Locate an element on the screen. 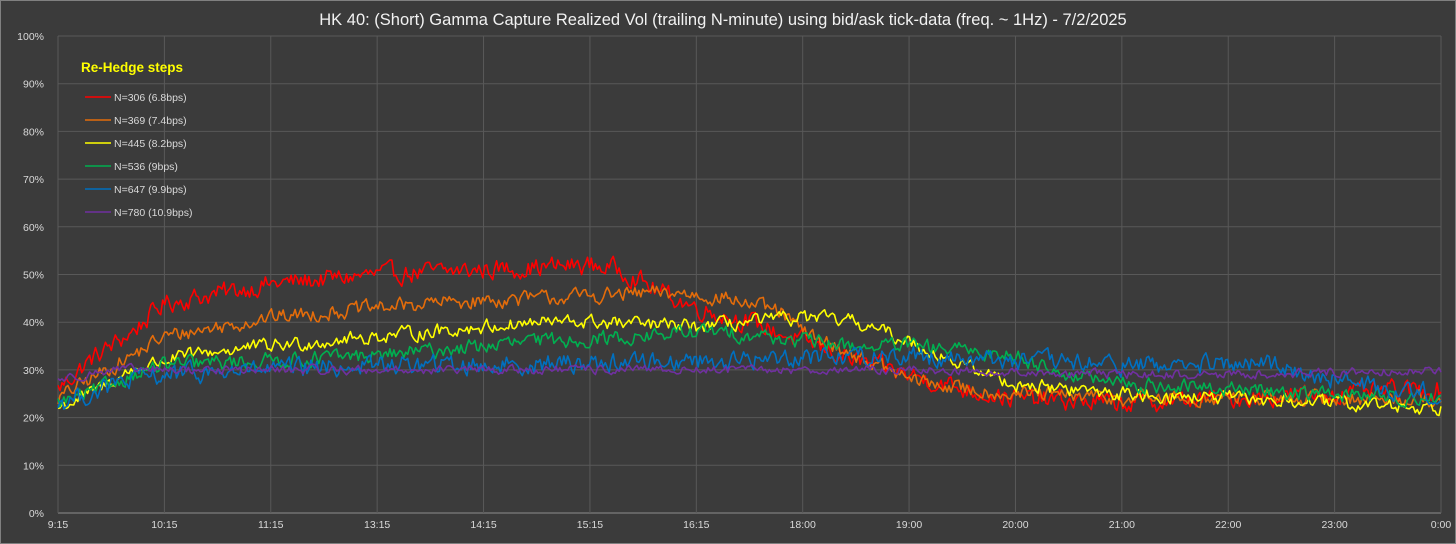 This screenshot has height=544, width=1456. y-tick-label: 30% is located at coordinates (33, 371).